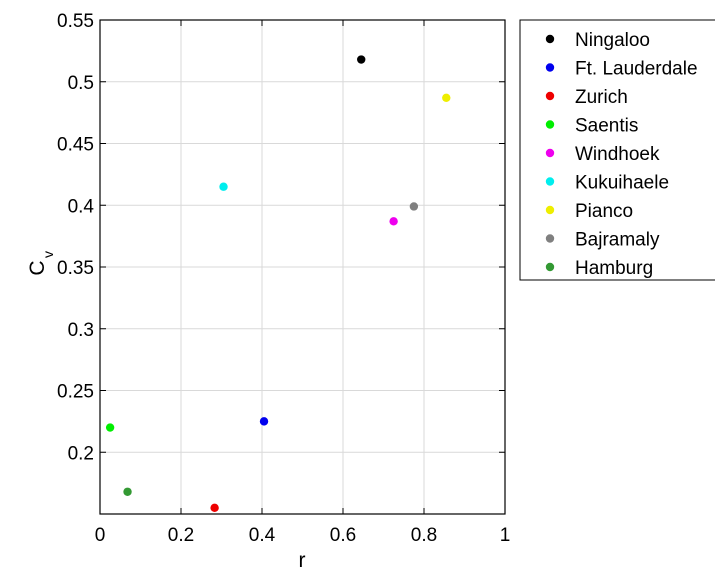  Describe the element at coordinates (100, 535) in the screenshot. I see `x-tick-label: 0` at that location.